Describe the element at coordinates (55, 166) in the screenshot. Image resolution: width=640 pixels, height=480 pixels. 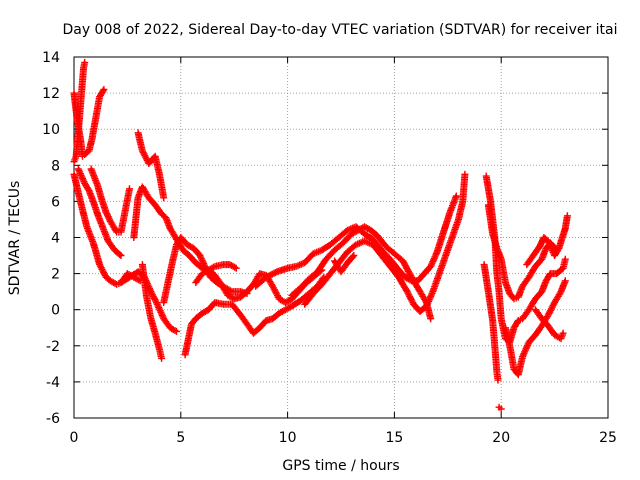
I see `y-tick-label: 8` at that location.